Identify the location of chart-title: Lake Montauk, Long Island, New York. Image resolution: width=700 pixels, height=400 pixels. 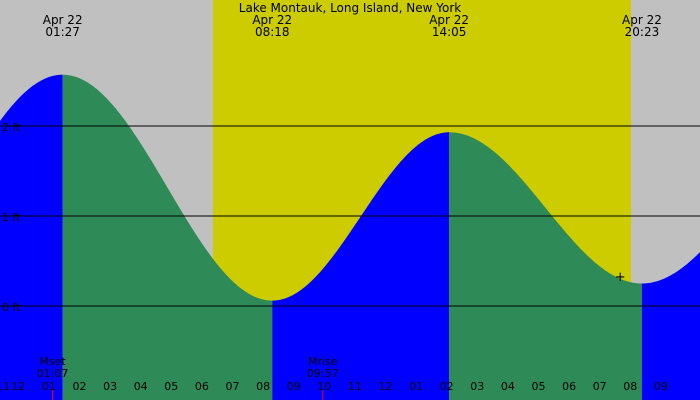
(350, 8).